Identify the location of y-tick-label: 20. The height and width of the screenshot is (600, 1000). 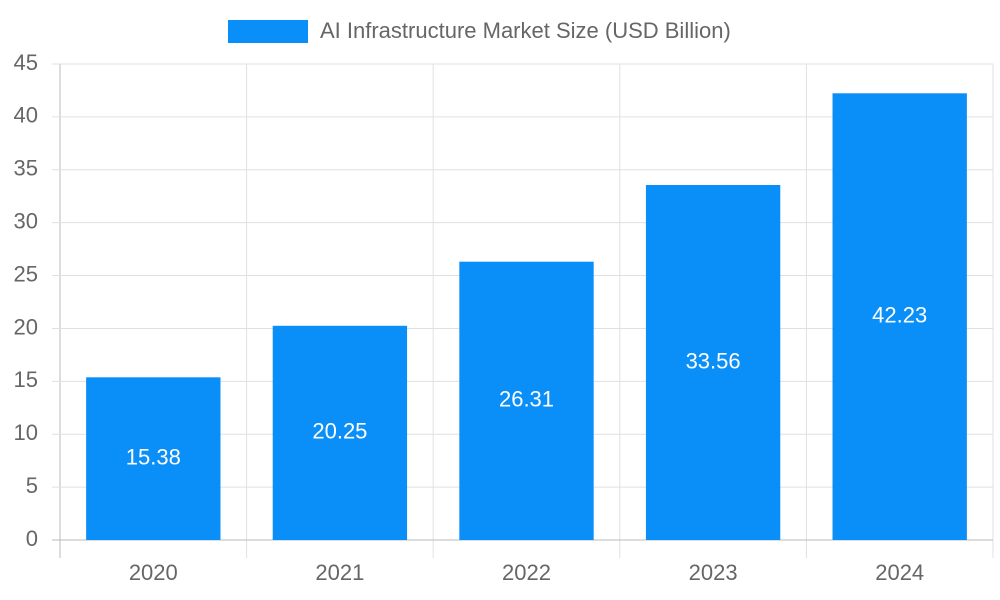
(26, 326).